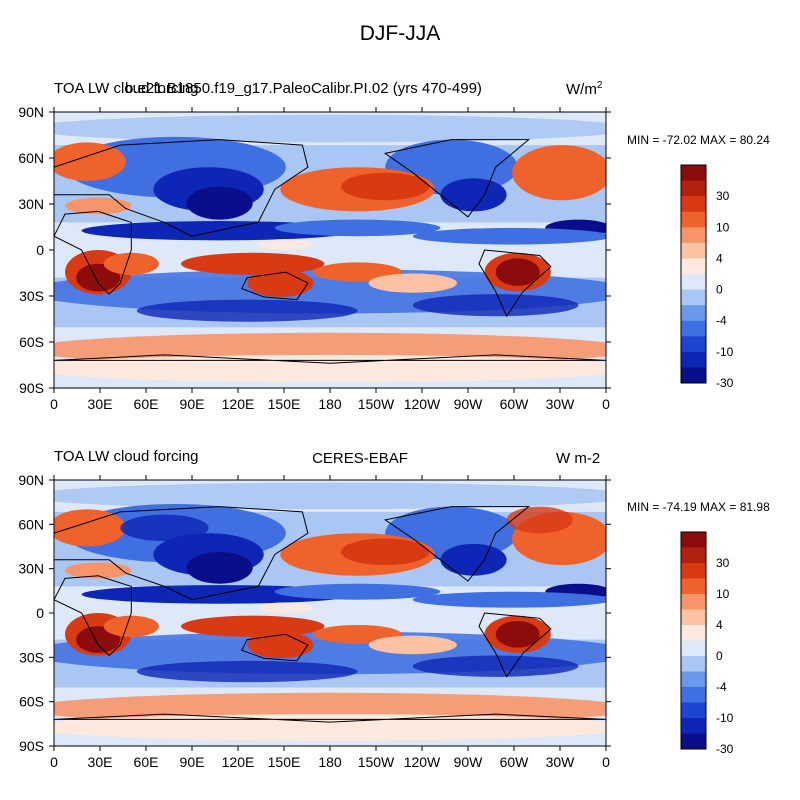 The image size is (800, 800). What do you see at coordinates (126, 456) in the screenshot?
I see `panel2-left-label: TOA LW cloud forcing` at bounding box center [126, 456].